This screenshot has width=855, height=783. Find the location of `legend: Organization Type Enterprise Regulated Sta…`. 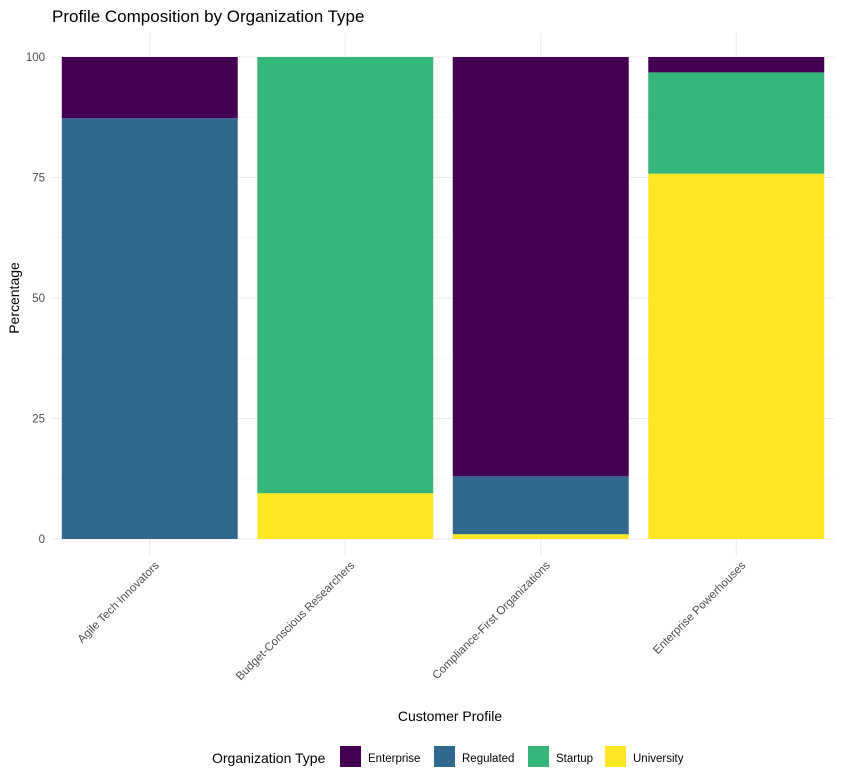

legend: Organization Type Enterprise Regulated Sta… is located at coordinates (448, 756).